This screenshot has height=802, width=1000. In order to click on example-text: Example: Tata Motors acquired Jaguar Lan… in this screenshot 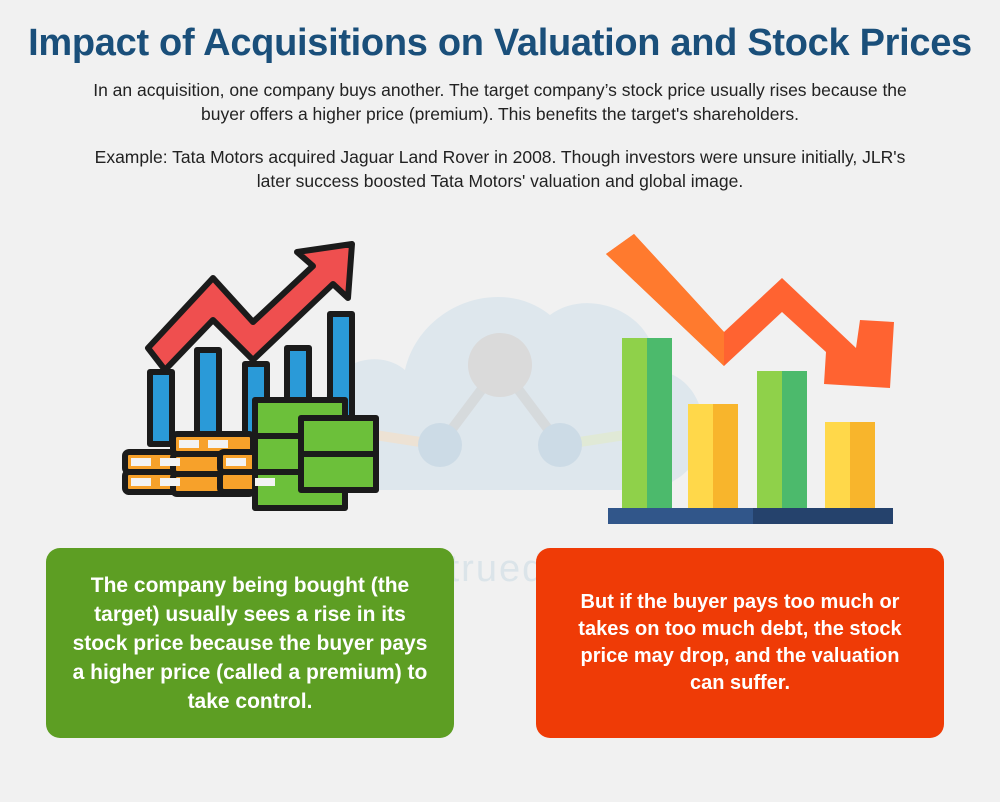, I will do `click(500, 169)`.